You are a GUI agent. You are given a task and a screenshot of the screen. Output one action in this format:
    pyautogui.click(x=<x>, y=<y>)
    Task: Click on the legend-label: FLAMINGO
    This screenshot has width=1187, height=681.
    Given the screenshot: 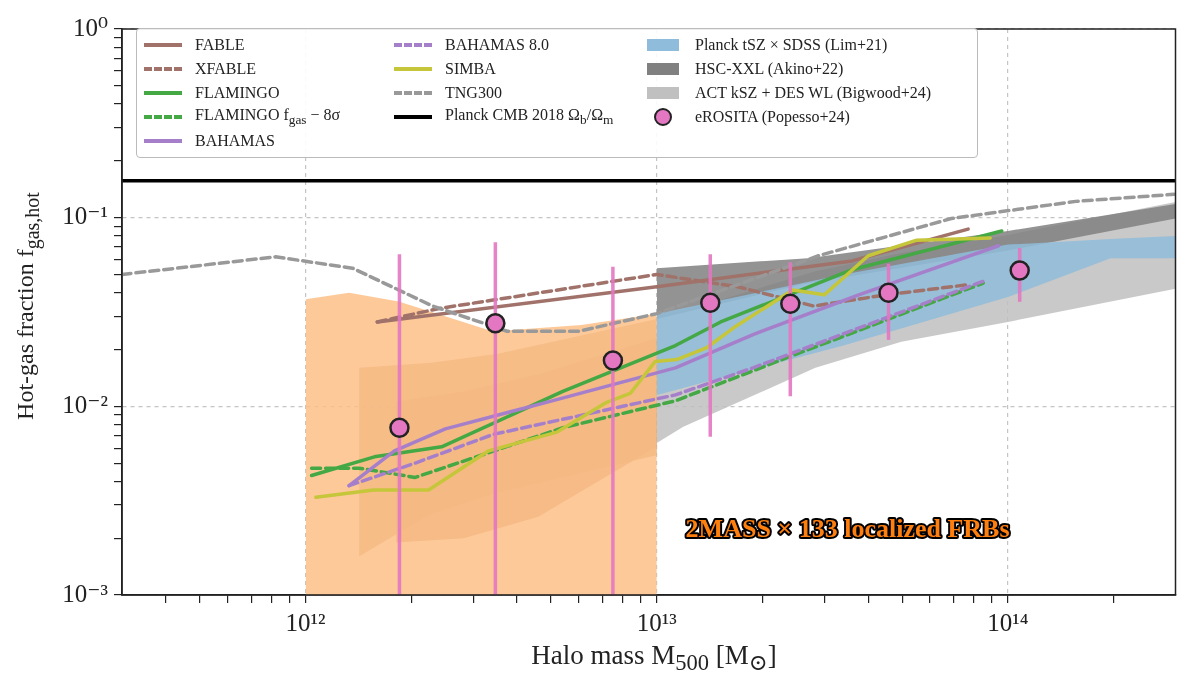 What is the action you would take?
    pyautogui.click(x=237, y=93)
    